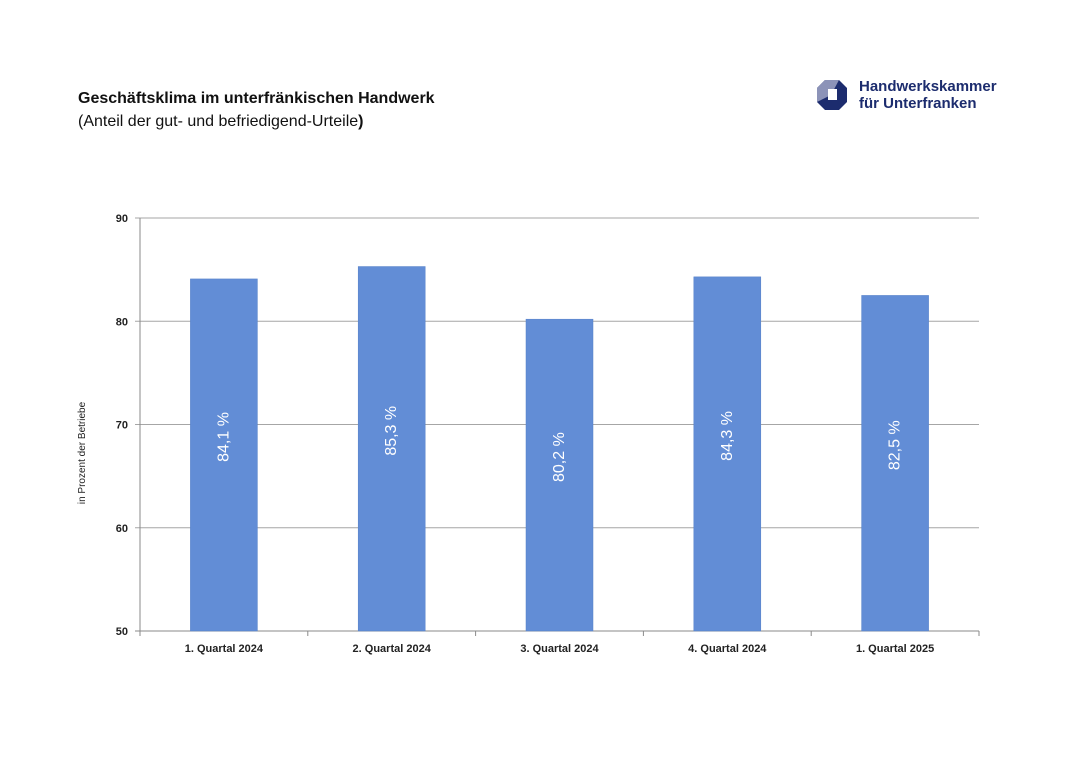  I want to click on hwk-logo: Handwerkskammer für Unterfranken, so click(906, 95).